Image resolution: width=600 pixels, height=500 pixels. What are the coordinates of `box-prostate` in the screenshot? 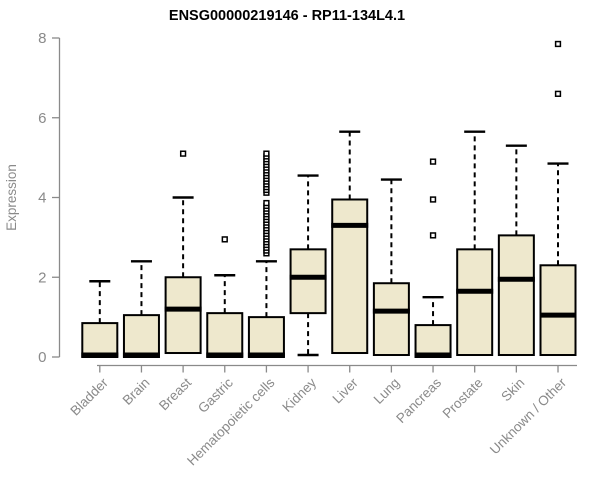 It's located at (475, 302).